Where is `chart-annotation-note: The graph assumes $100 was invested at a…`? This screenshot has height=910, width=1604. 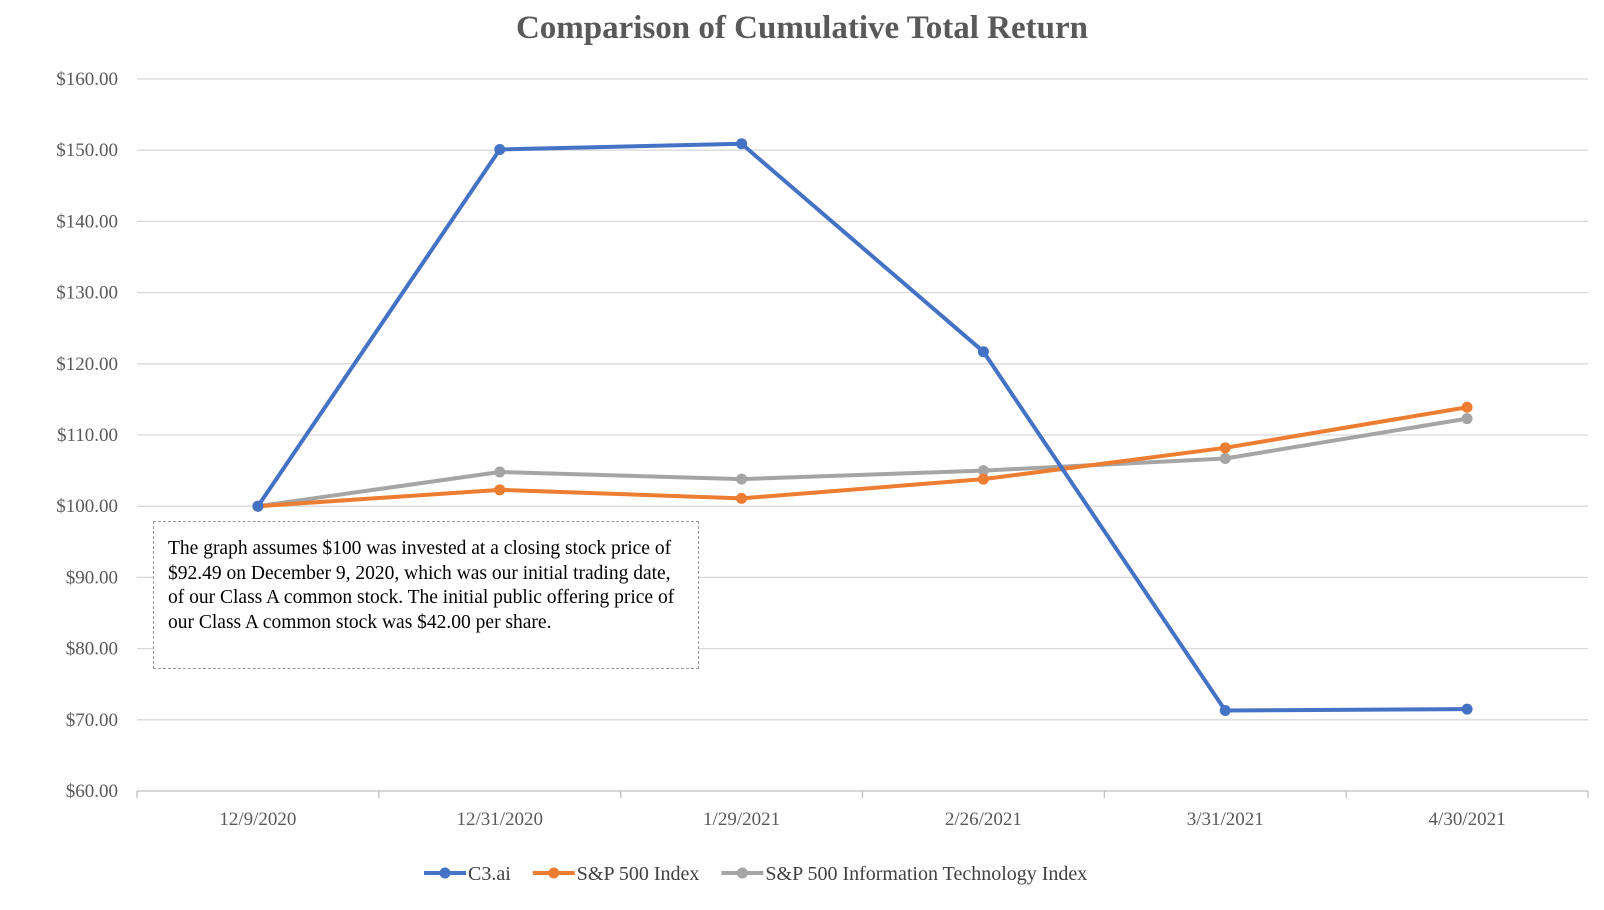
chart-annotation-note: The graph assumes $100 was invested at a… is located at coordinates (426, 595).